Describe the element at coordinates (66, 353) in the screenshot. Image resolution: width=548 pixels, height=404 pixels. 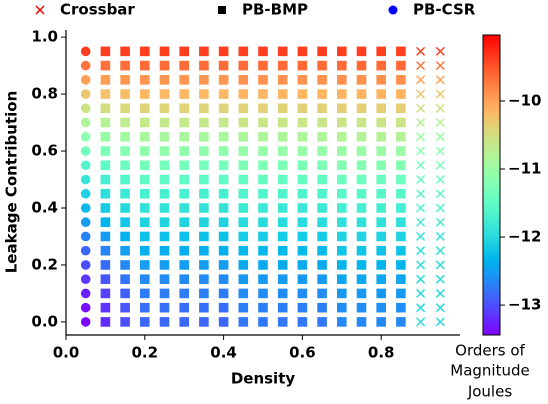
I see `x-tick-label: 0.0` at that location.